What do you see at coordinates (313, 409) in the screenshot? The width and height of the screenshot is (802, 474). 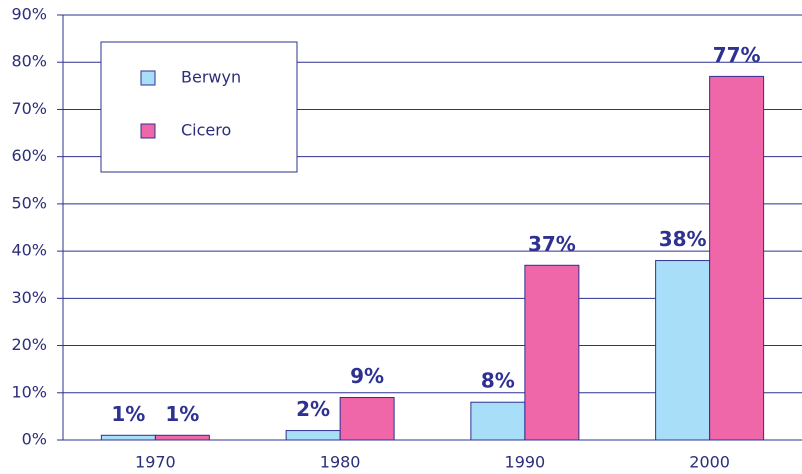 I see `value-label: 2%` at bounding box center [313, 409].